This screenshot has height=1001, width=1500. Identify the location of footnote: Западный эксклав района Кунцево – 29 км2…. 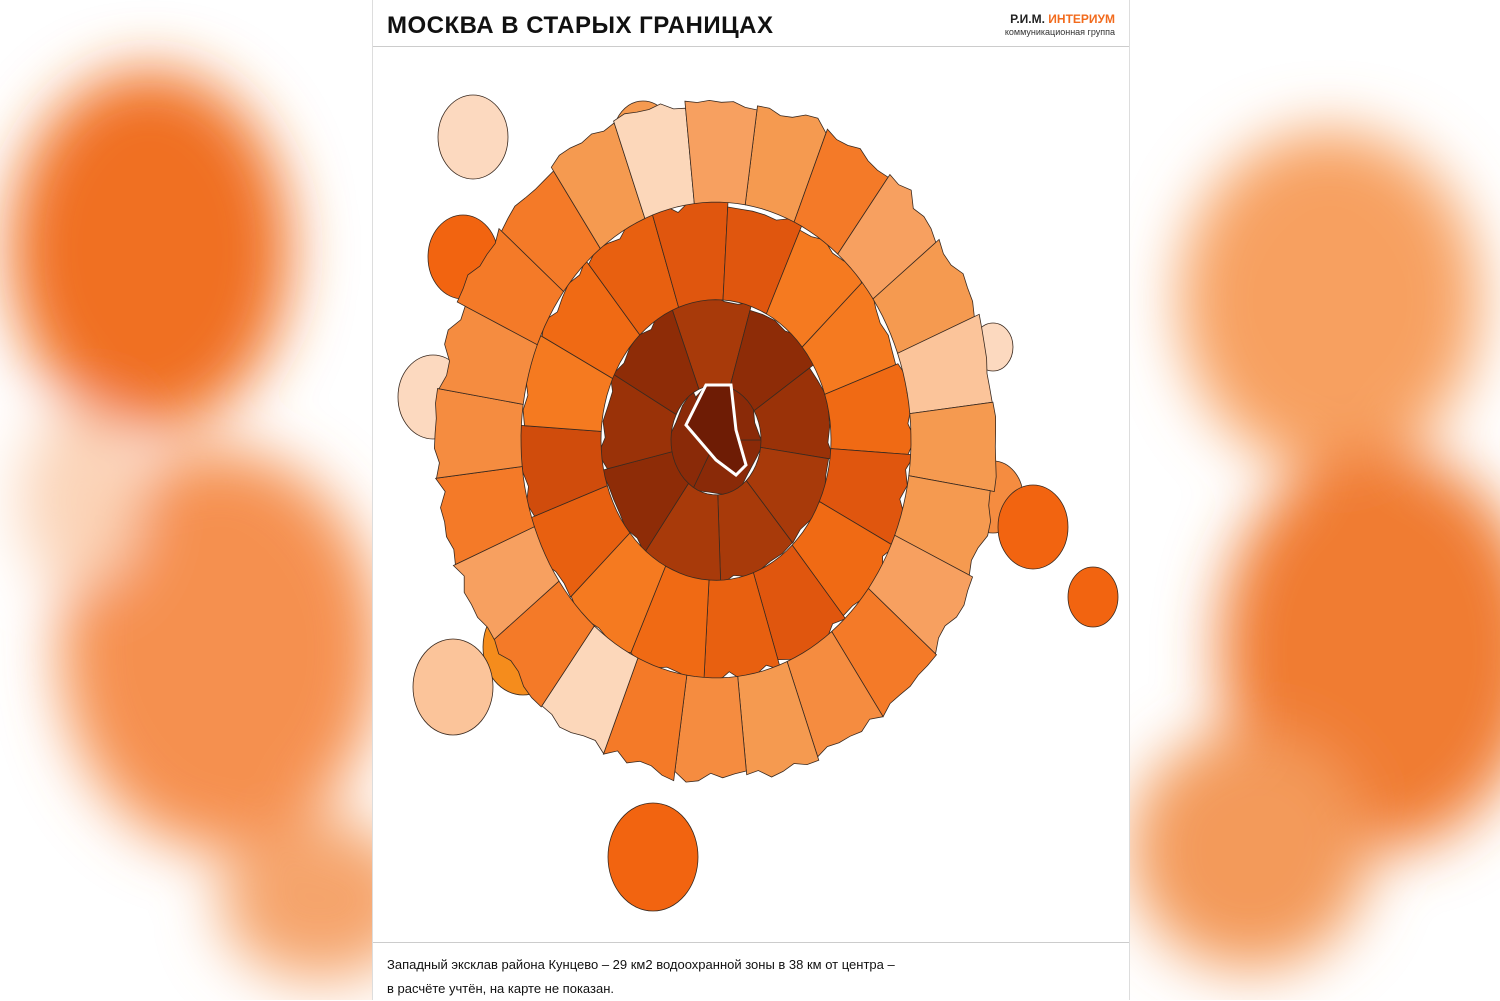
(641, 977).